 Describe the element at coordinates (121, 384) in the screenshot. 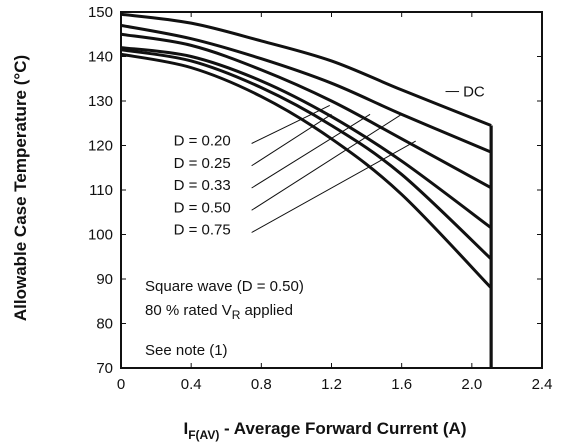

I see `x-tick-label: 0` at that location.